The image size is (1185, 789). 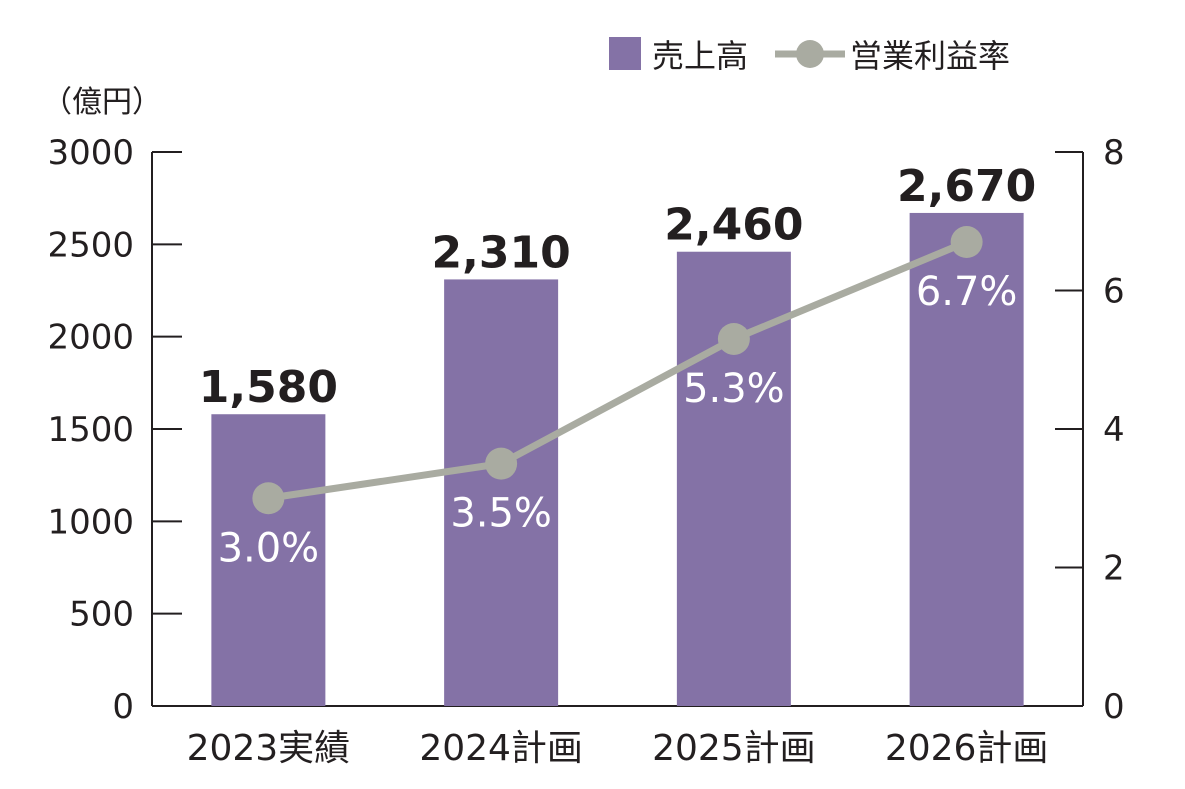 What do you see at coordinates (625, 53) in the screenshot?
I see `legend-swatch-sales` at bounding box center [625, 53].